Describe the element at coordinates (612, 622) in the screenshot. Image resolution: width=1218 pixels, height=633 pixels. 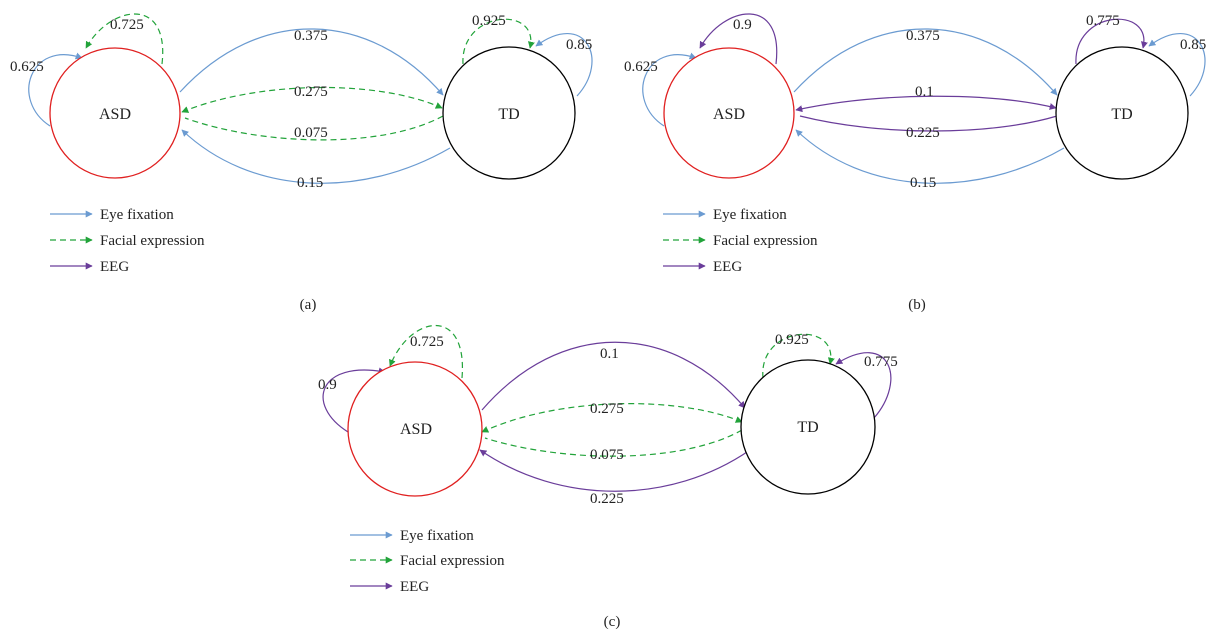
I see `panel-caption: (c)` at that location.